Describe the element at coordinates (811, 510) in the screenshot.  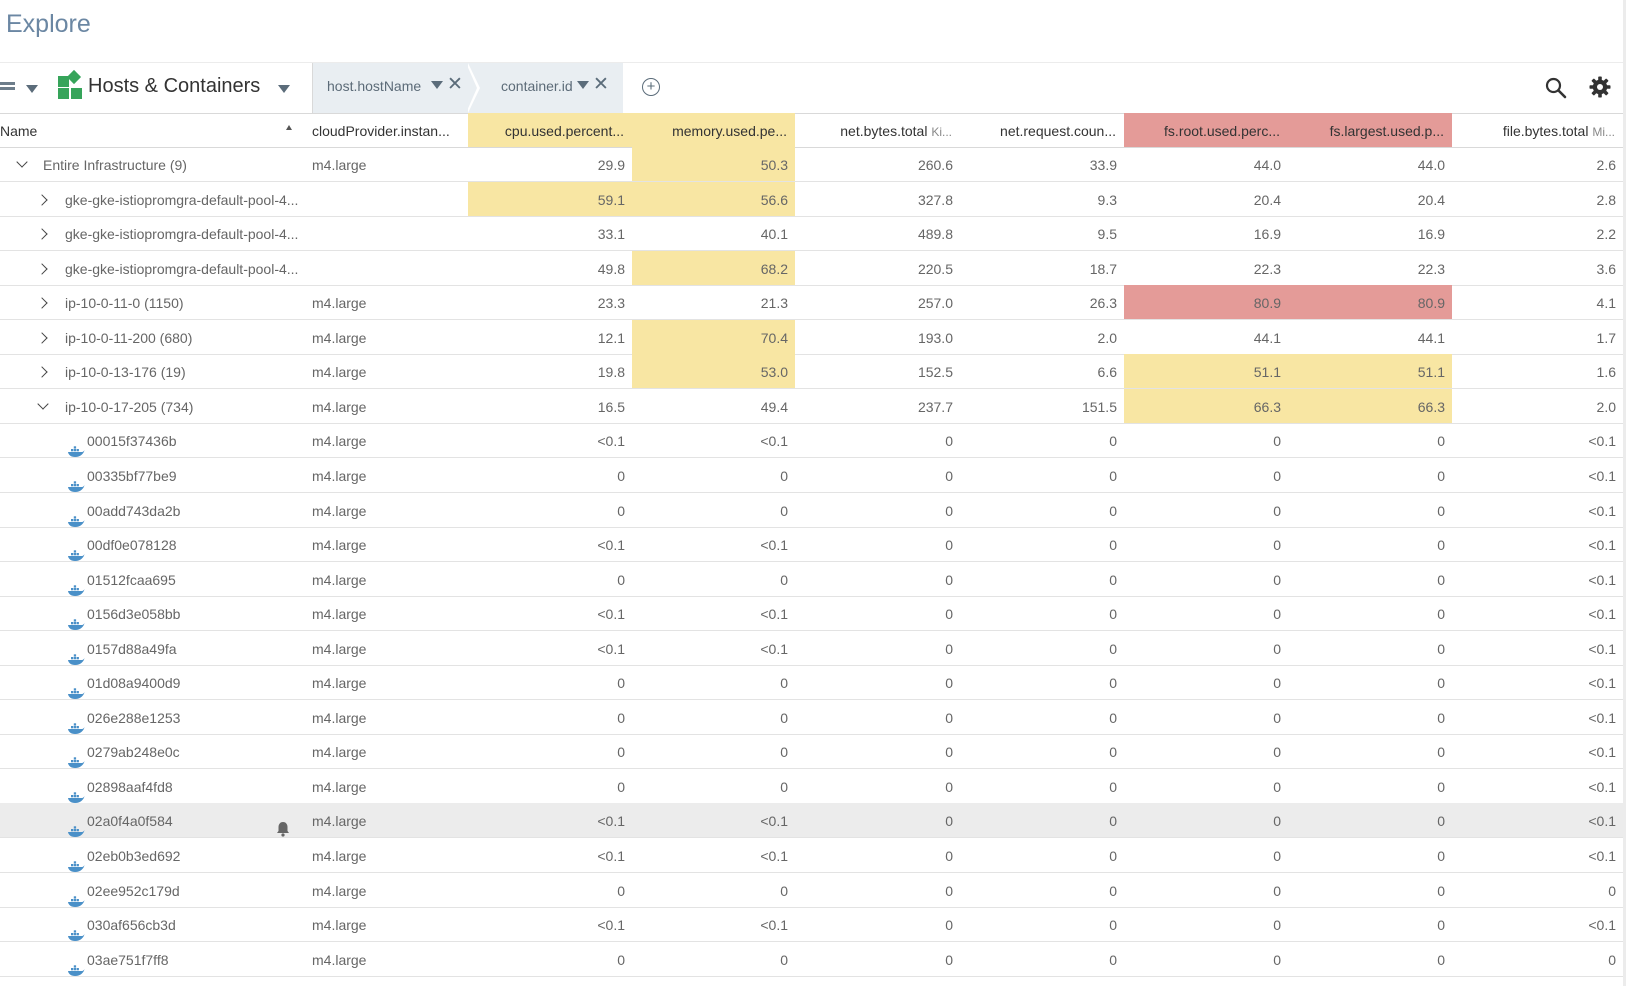
I see `container-row: 00add743da2b m4.large 0 0 0 0 0 0 <0.1` at that location.